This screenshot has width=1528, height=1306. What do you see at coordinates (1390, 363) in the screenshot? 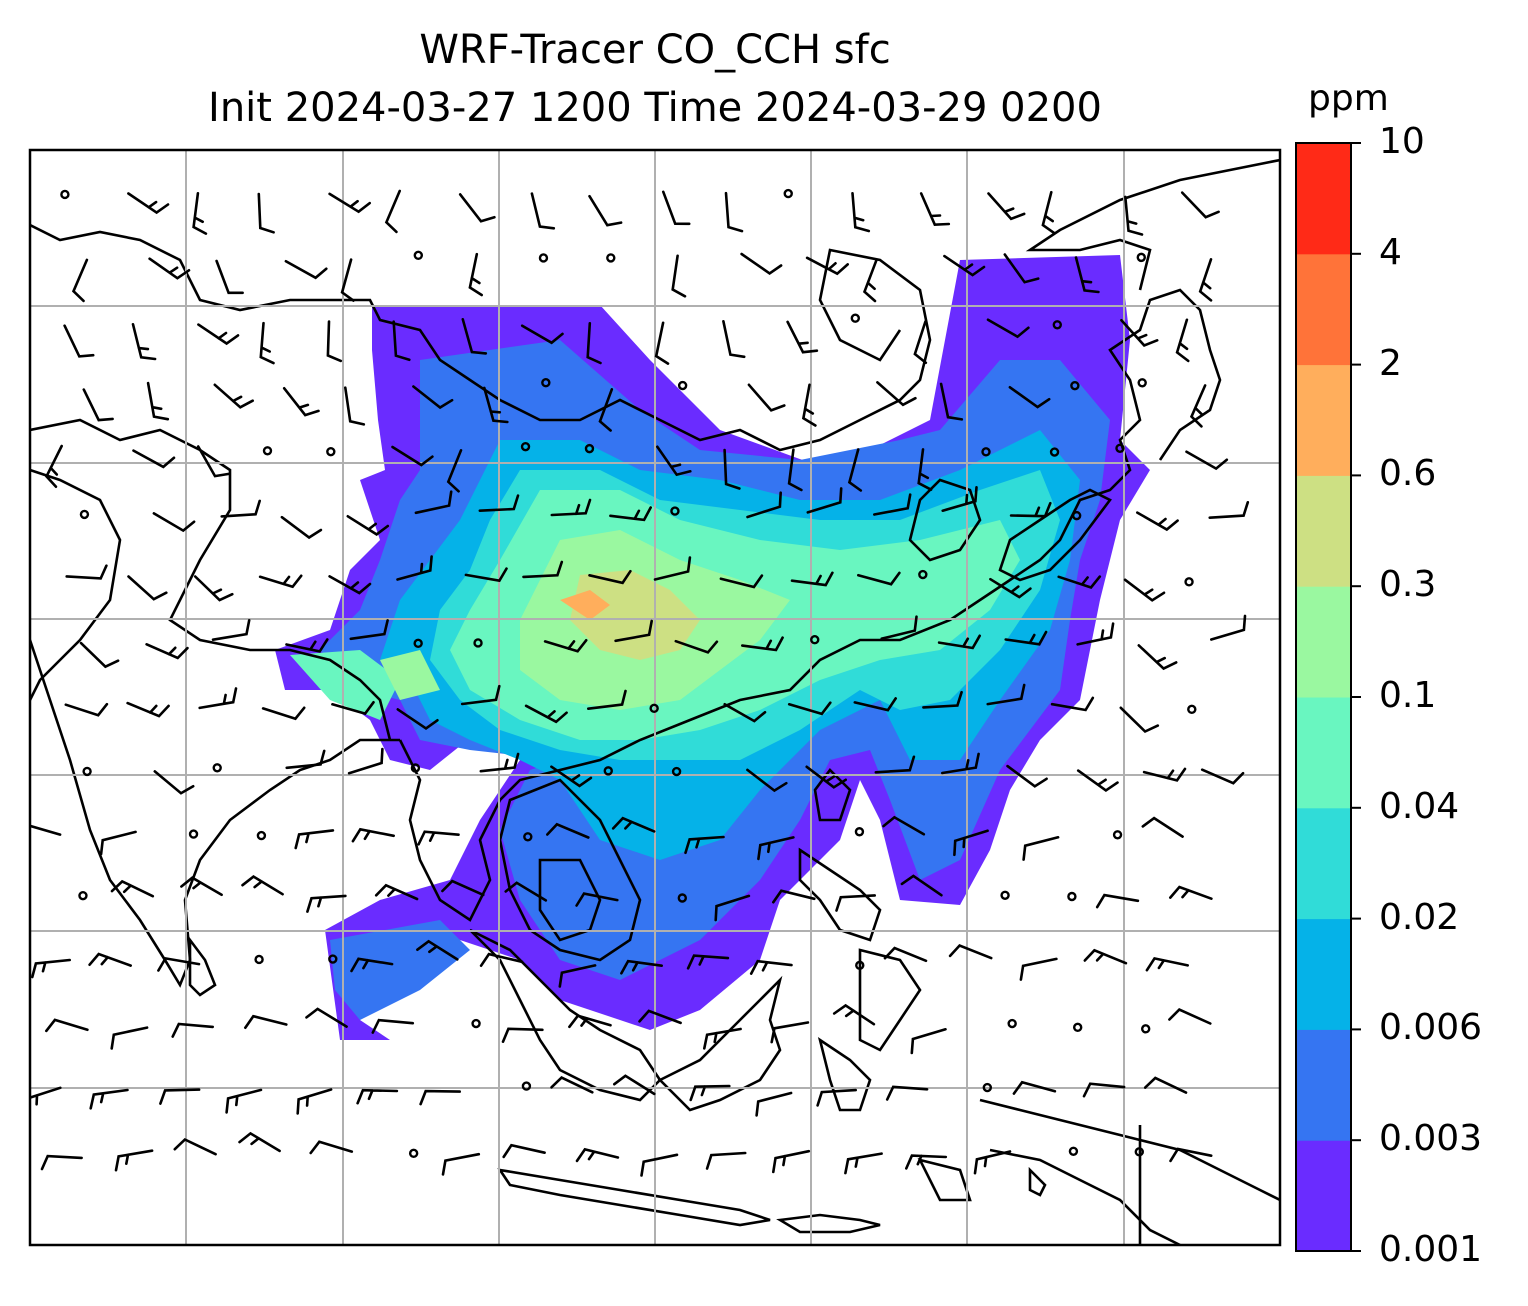
I see `colorbar-tick-label: 2` at bounding box center [1390, 363].